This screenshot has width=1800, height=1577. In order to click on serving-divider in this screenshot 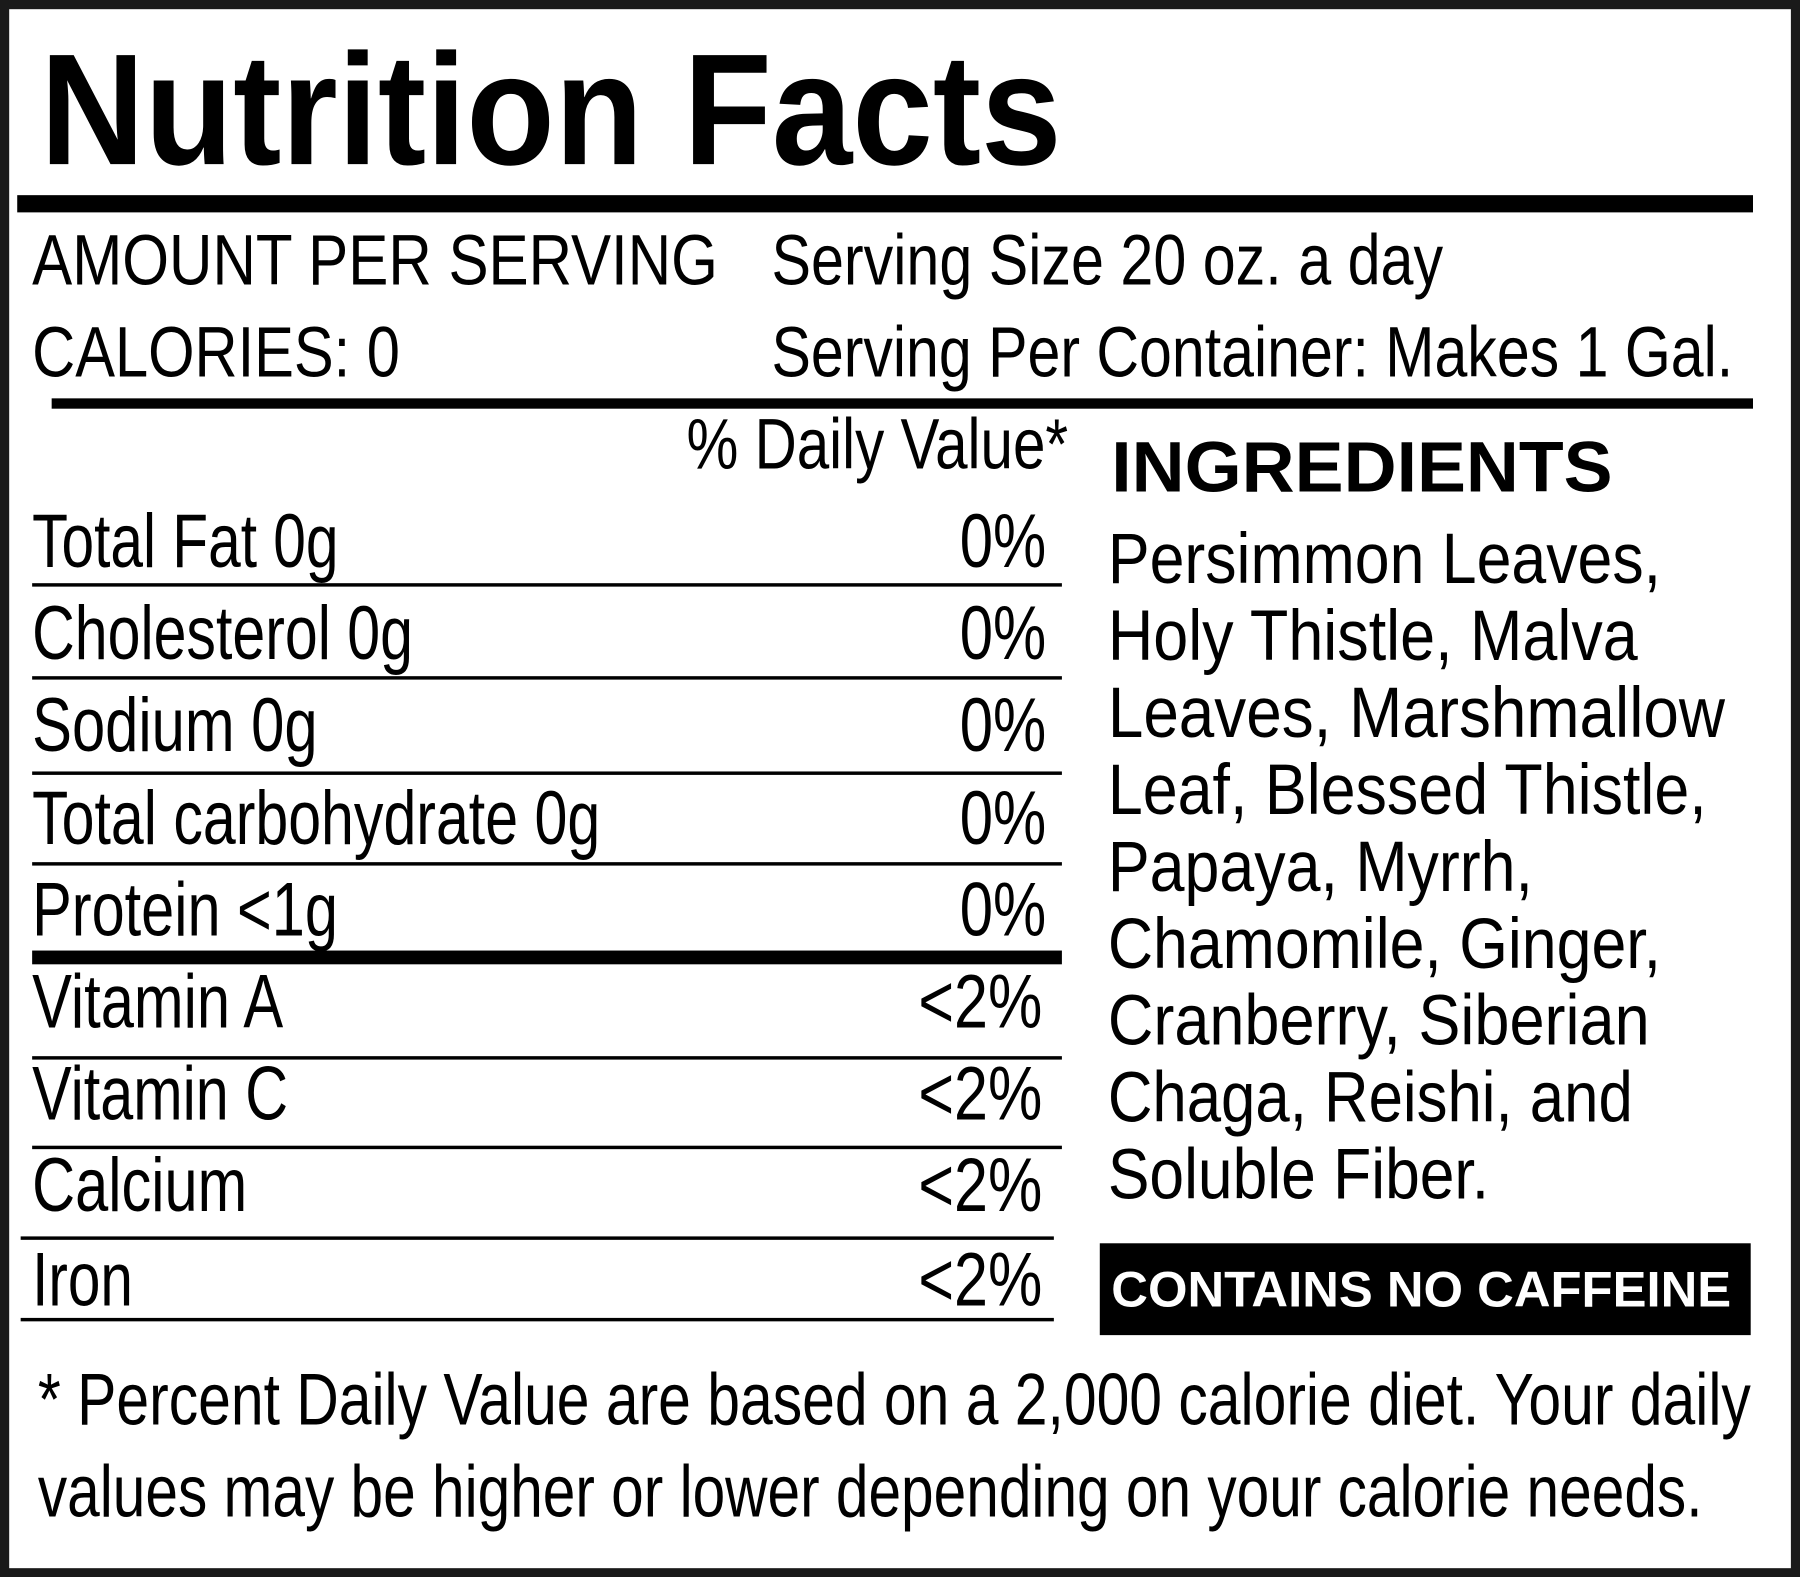, I will do `click(902, 403)`.